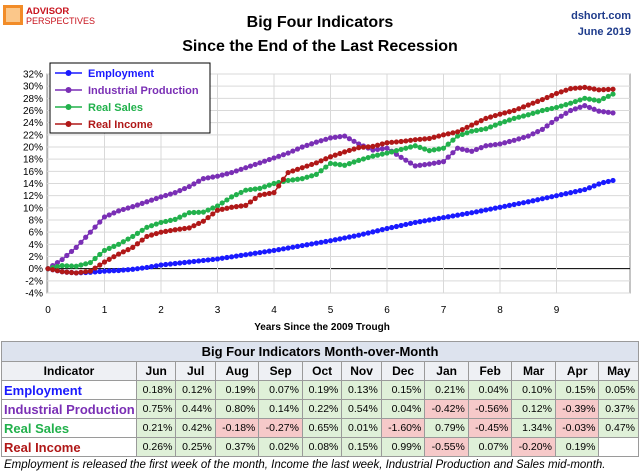 The height and width of the screenshot is (474, 641). What do you see at coordinates (533, 428) in the screenshot?
I see `table-cell: 1.34%` at bounding box center [533, 428].